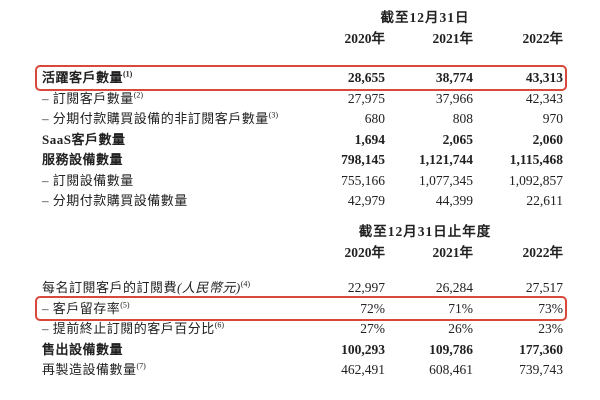  Describe the element at coordinates (301, 308) in the screenshot. I see `table-row: – 客戶留存率(5) 72% 71% 73%` at that location.